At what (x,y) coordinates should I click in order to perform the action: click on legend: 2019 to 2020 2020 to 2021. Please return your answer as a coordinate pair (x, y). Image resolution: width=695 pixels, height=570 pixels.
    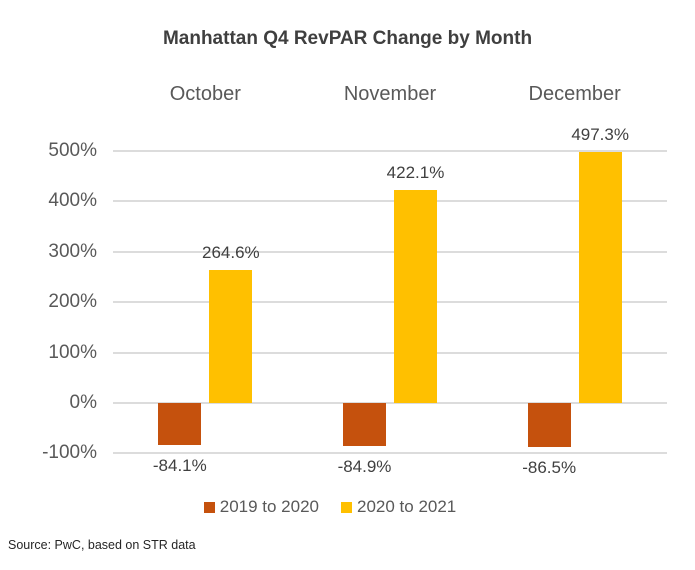
    Looking at the image, I should click on (330, 507).